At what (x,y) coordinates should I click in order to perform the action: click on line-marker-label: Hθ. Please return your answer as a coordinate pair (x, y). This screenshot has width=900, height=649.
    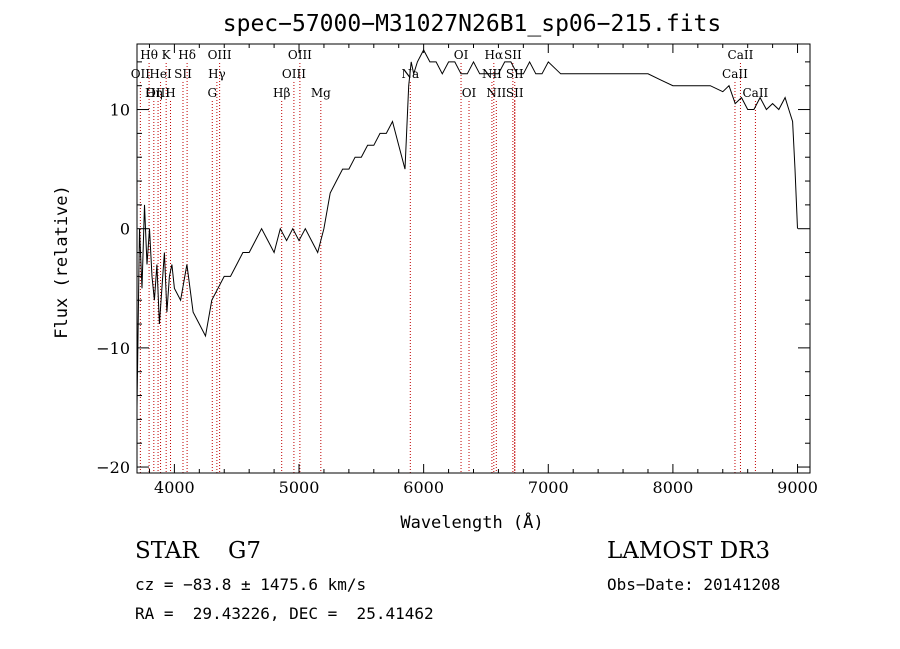
    Looking at the image, I should click on (149, 55).